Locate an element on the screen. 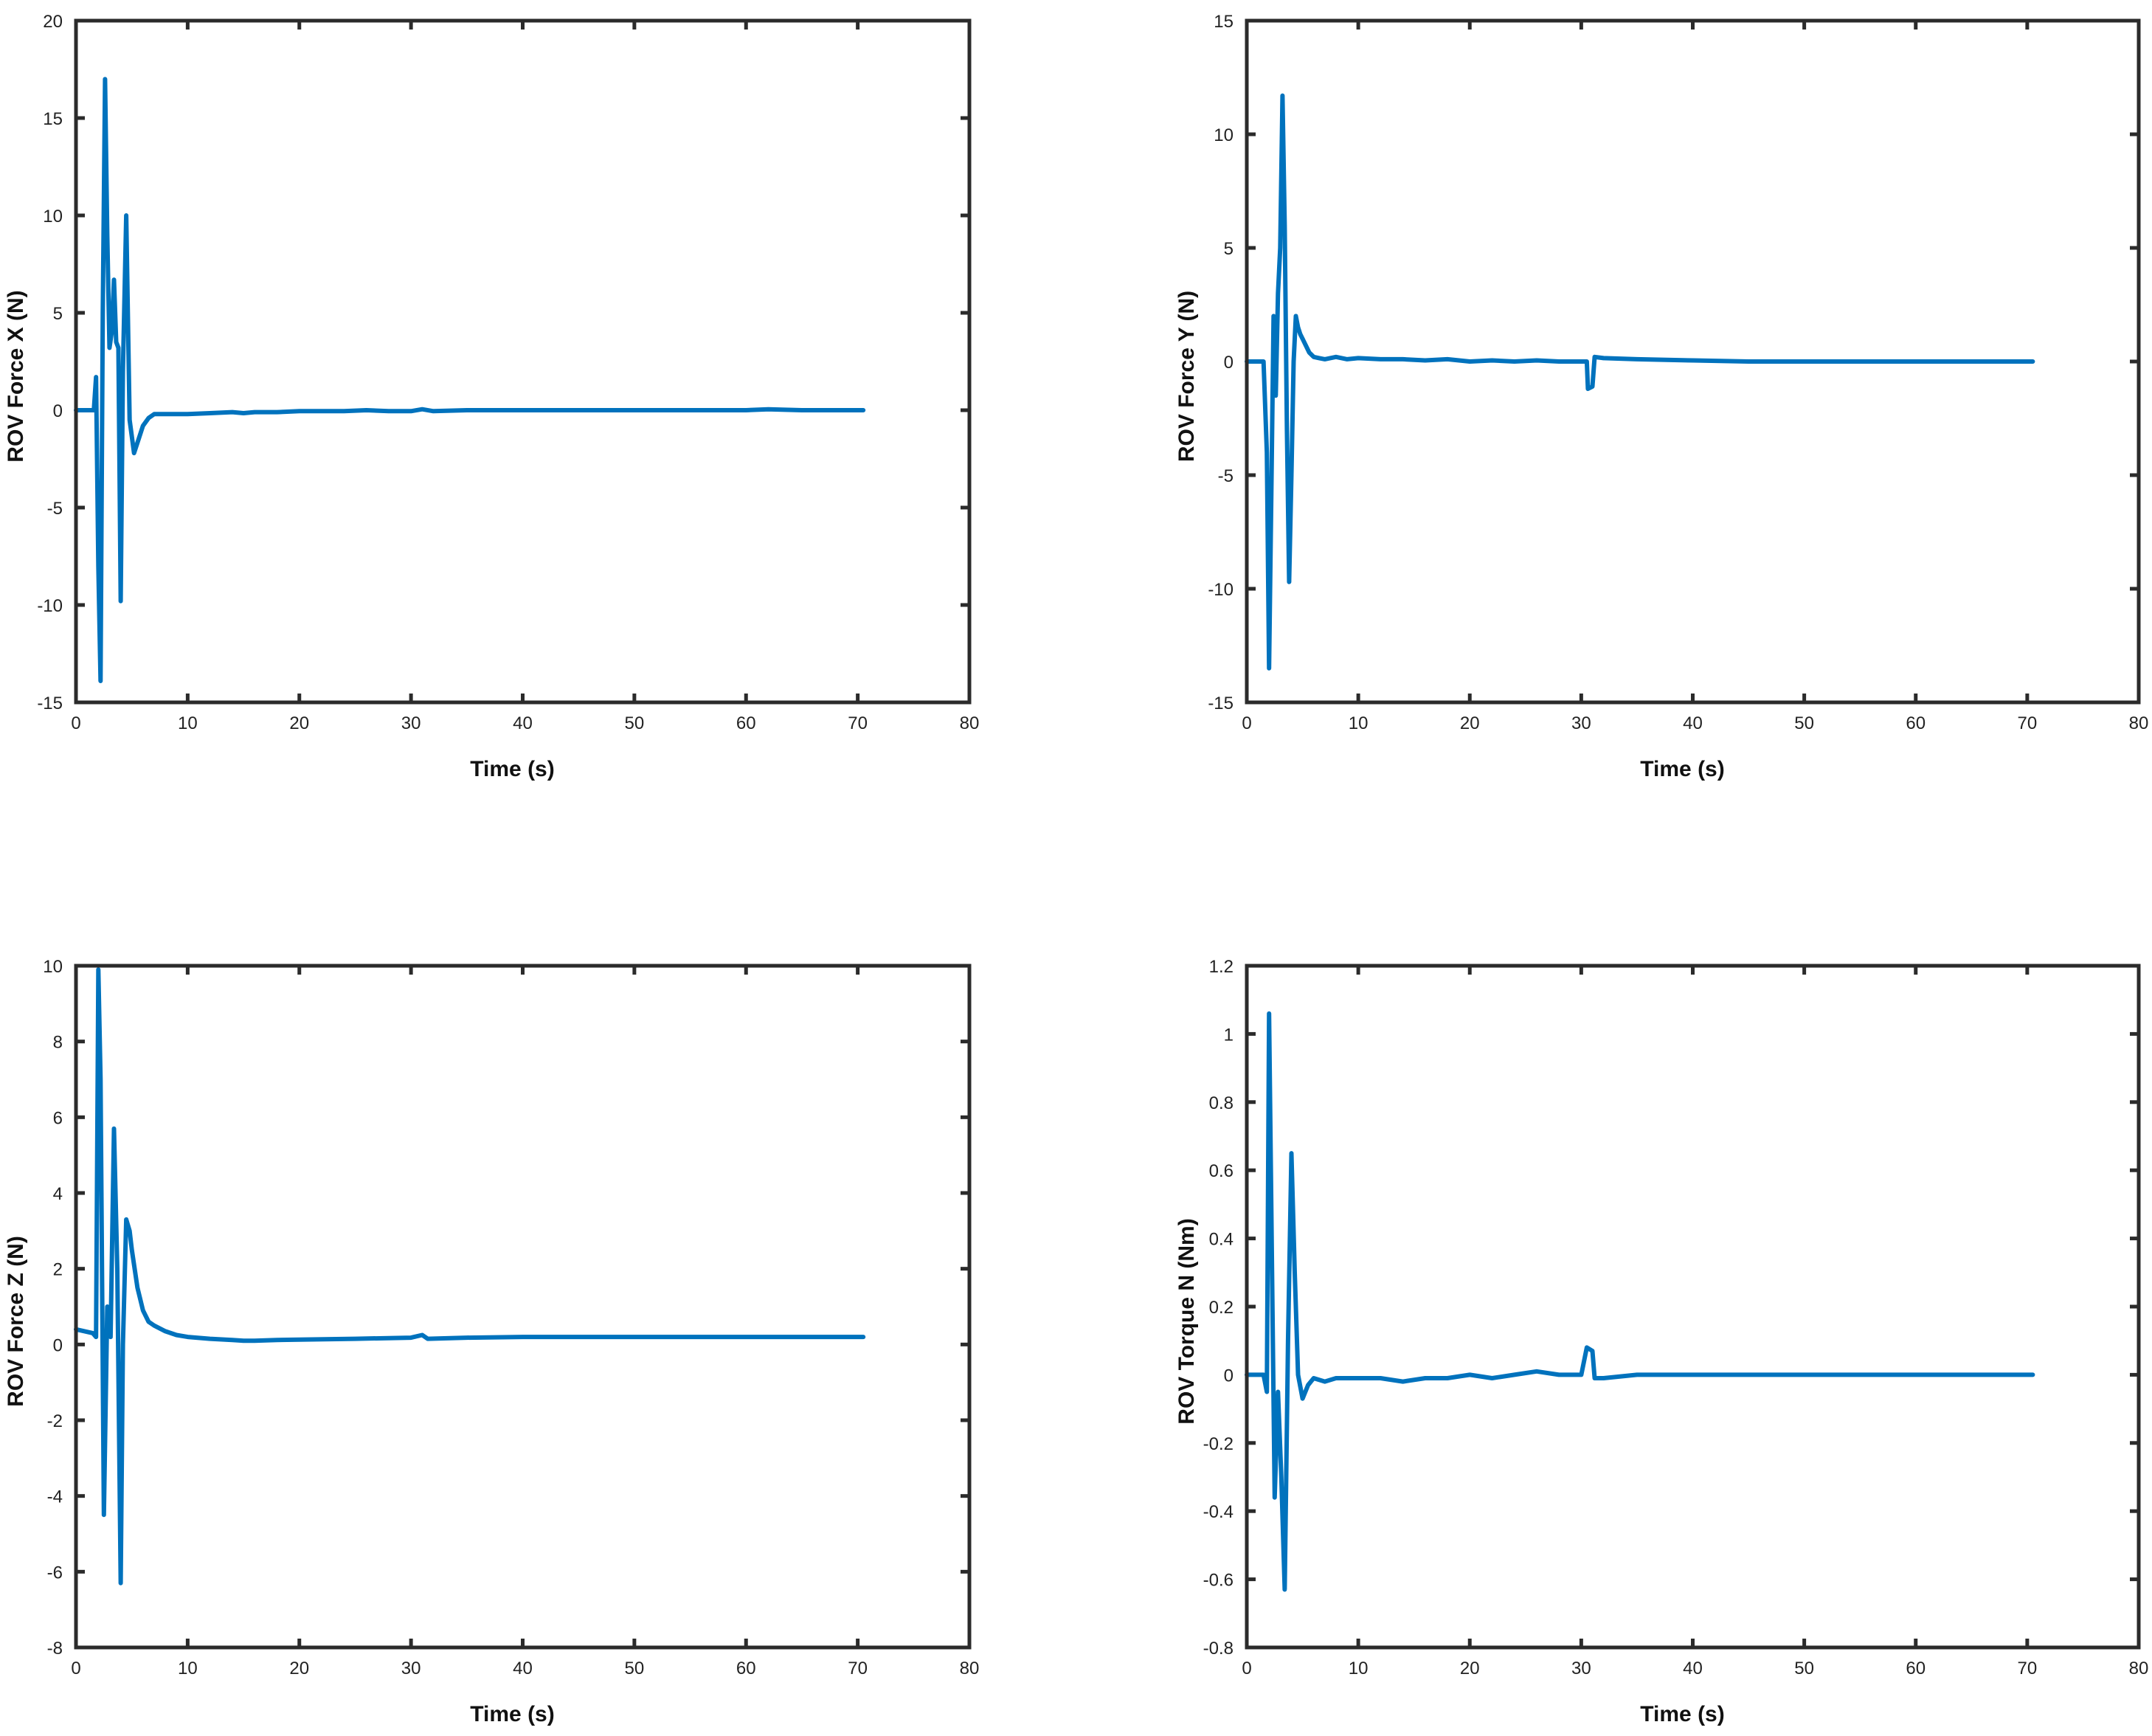  y-tick-label: 0.6 is located at coordinates (1221, 1171).